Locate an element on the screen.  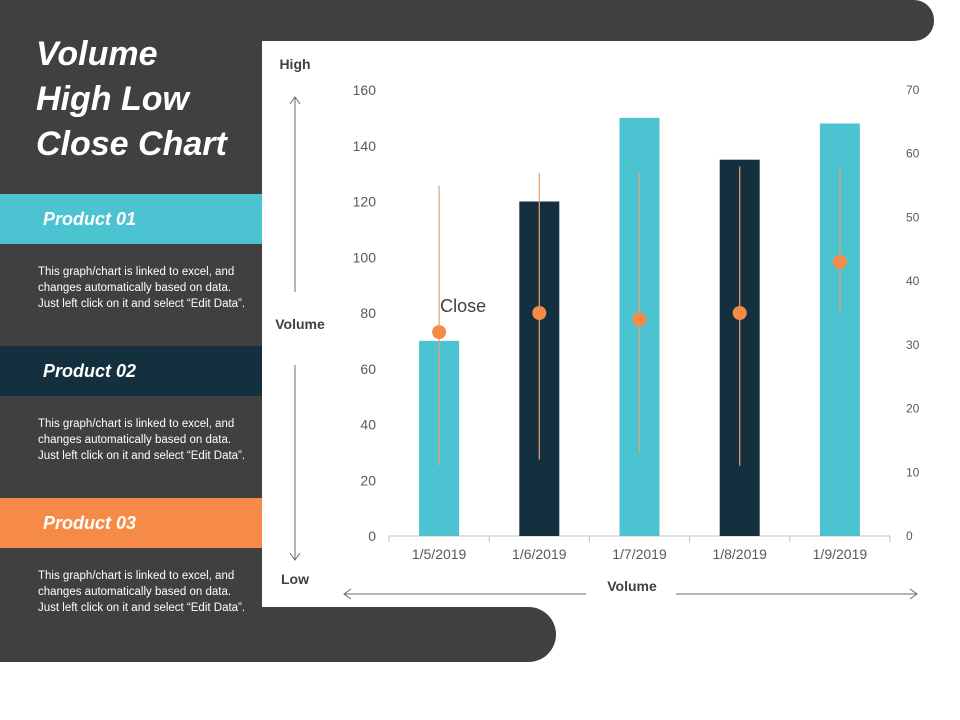
right-tick-label: 20 is located at coordinates (913, 409).